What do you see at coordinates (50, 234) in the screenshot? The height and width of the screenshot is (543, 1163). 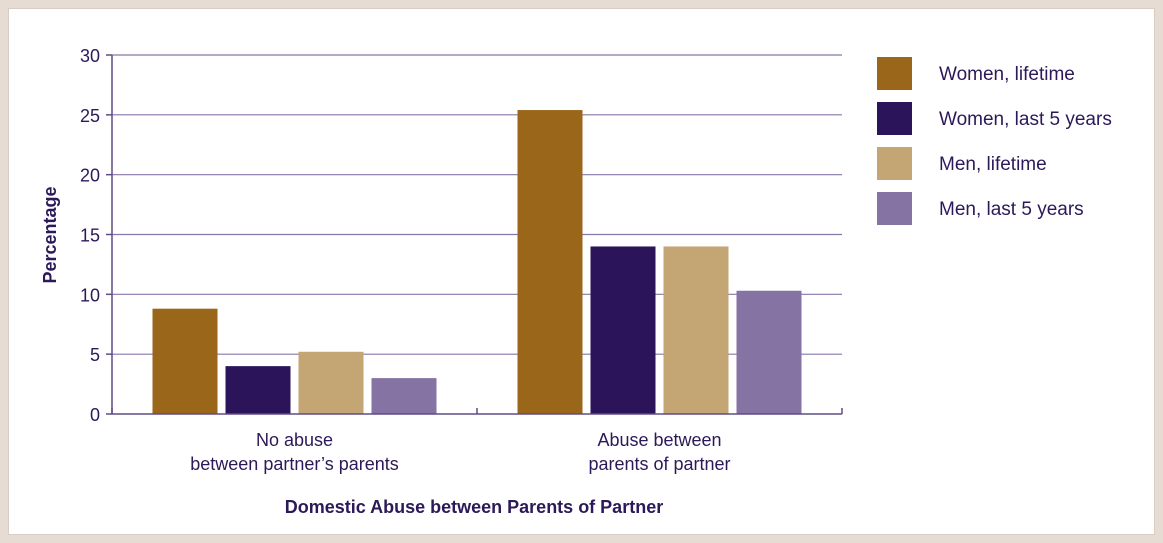 I see `y-axis-title: Percentage` at bounding box center [50, 234].